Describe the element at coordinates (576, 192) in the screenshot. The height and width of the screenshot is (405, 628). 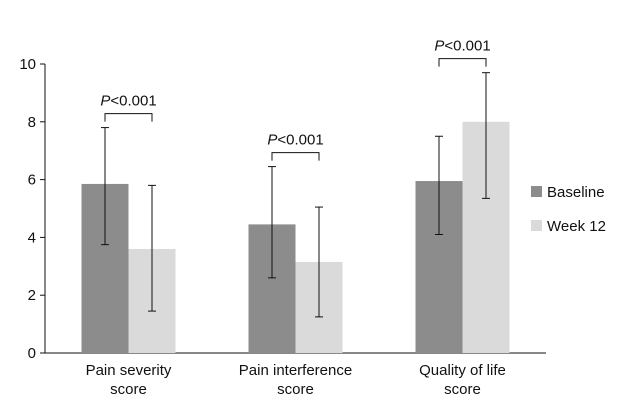
I see `legend-label: Baseline` at that location.